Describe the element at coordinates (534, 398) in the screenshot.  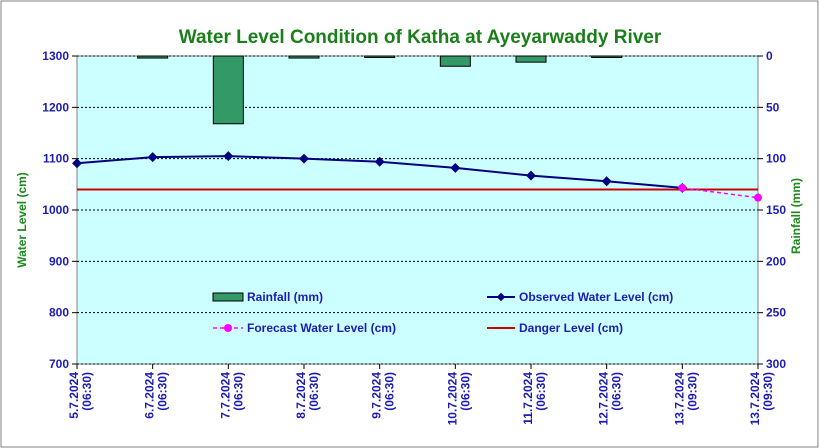
I see `x-tick-label: 11.7.2024(06:30)` at that location.